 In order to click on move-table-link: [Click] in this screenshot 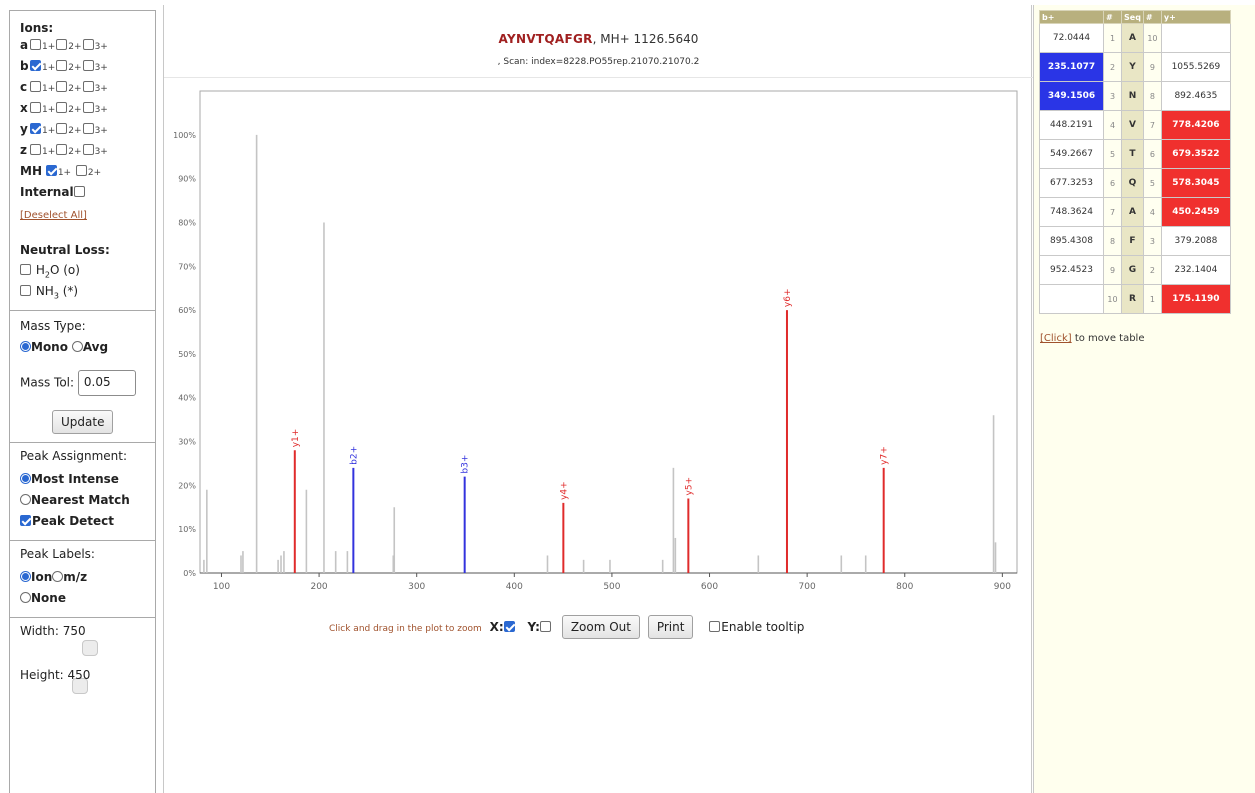, I will do `click(1056, 338)`.